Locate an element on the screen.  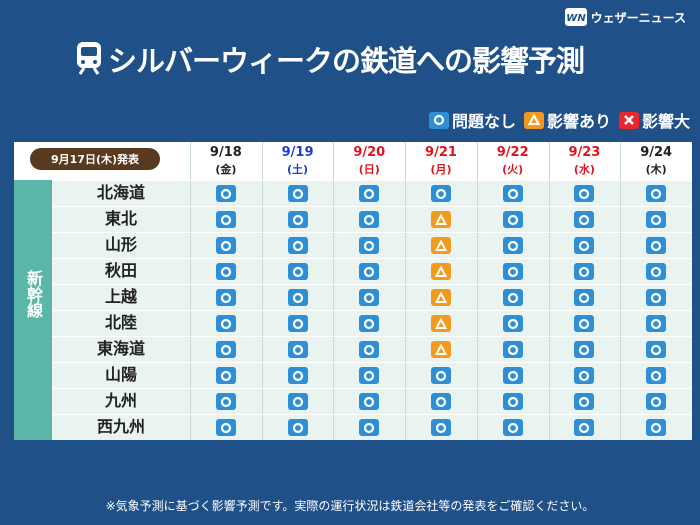
row-name: 北陸 is located at coordinates (120, 322).